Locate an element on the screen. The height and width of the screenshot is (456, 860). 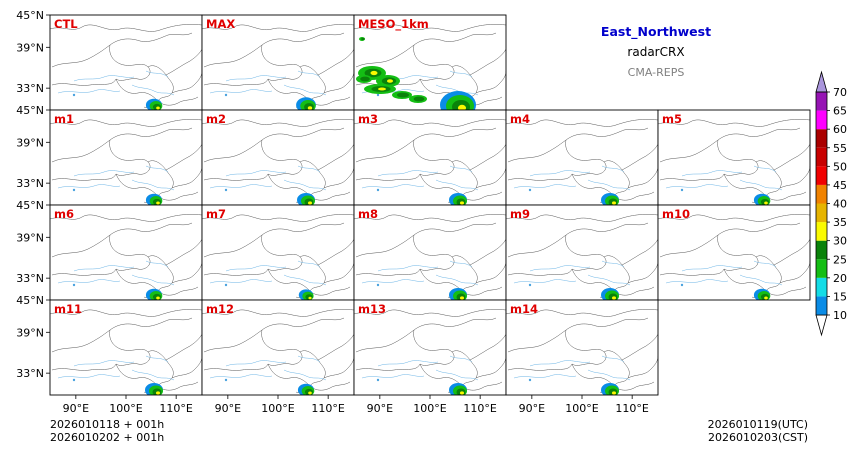
colorbar-tick-label: 60 is located at coordinates (840, 129).